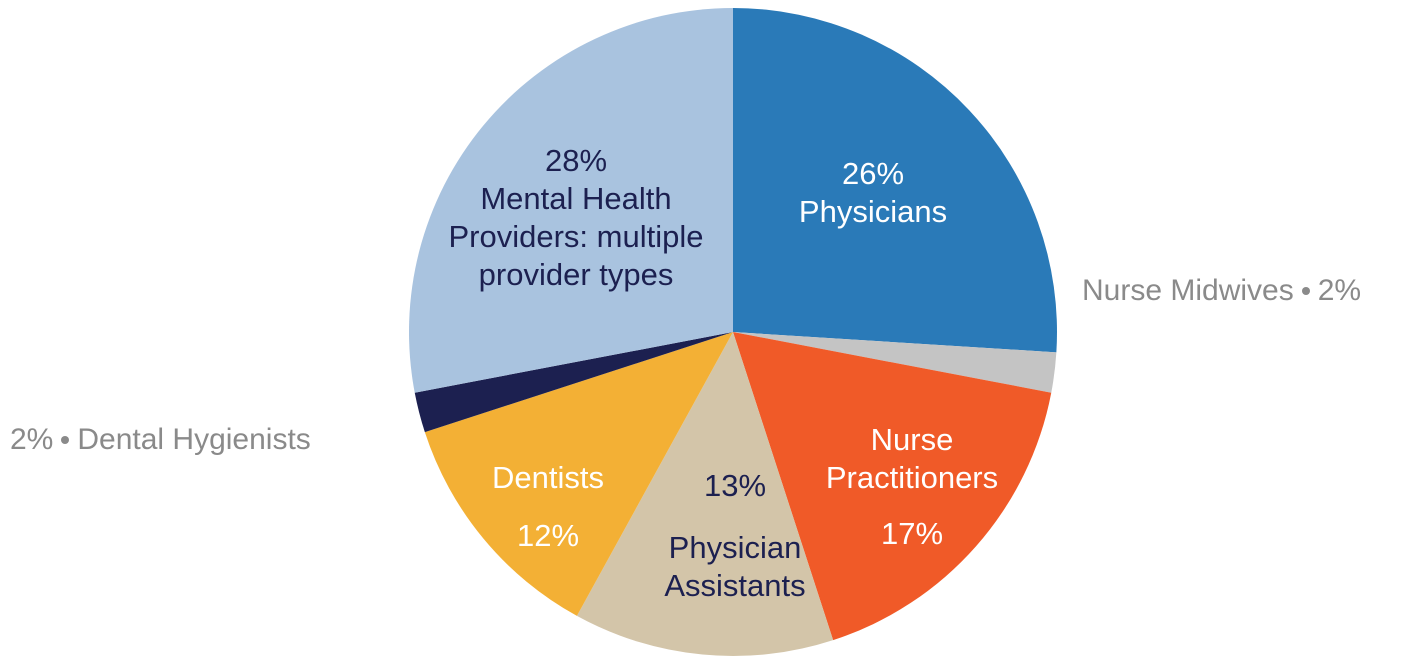 The image size is (1414, 657). I want to click on category-label: Dental Hygienists, so click(194, 439).